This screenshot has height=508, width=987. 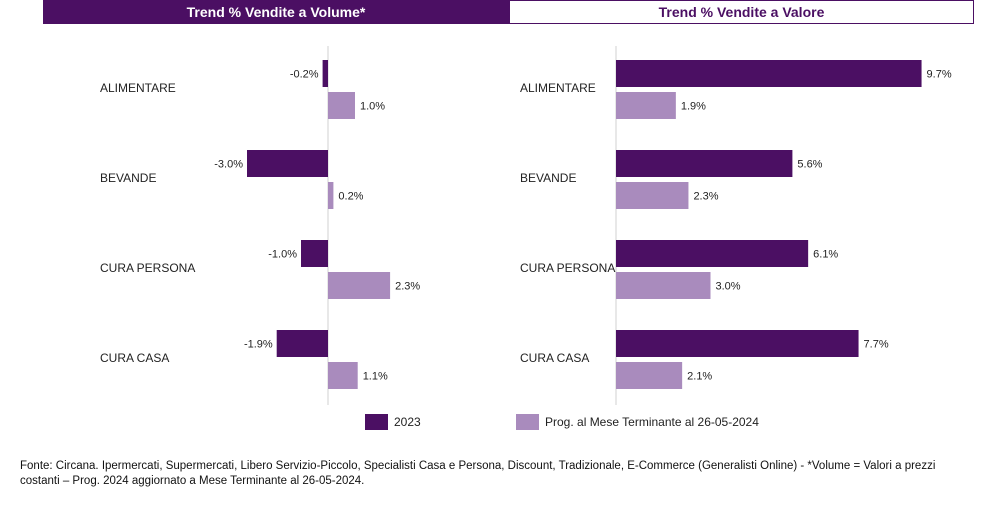 What do you see at coordinates (138, 88) in the screenshot?
I see `volume-category-label: ALIMENTARE` at bounding box center [138, 88].